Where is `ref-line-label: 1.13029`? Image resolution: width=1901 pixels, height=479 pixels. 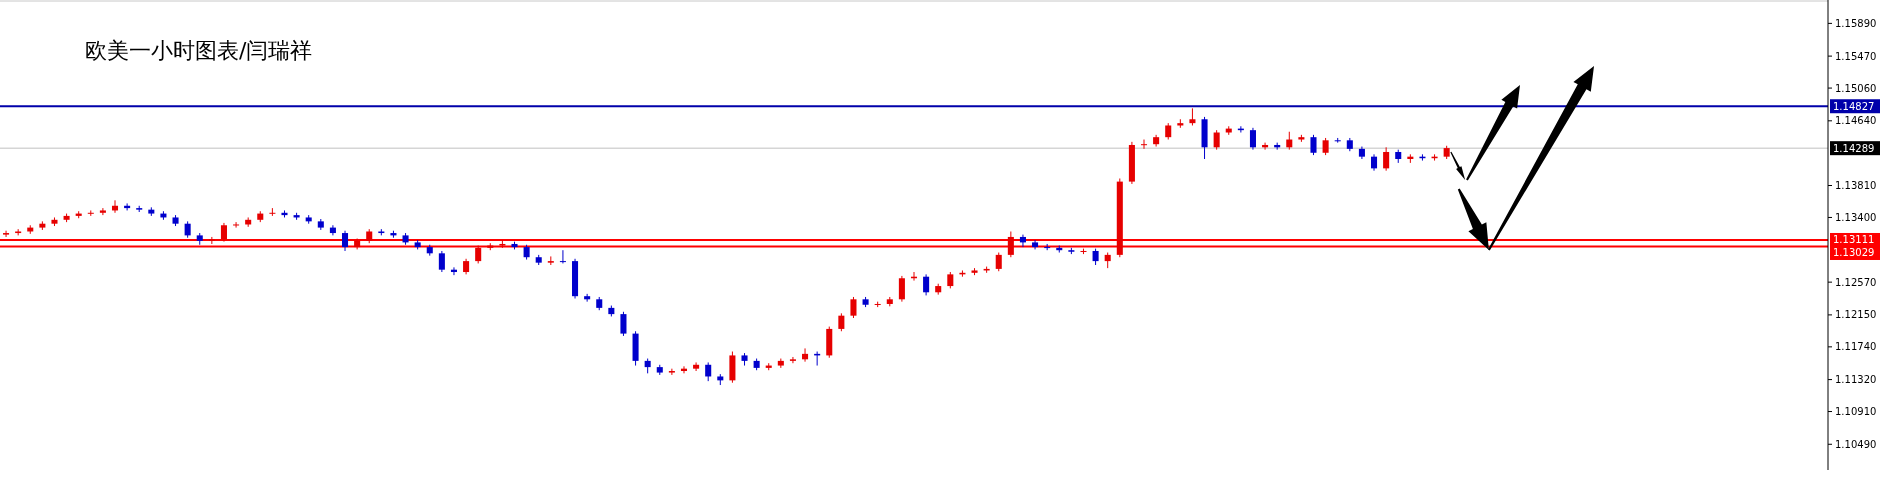
ref-line-label: 1.13029 is located at coordinates (1854, 253).